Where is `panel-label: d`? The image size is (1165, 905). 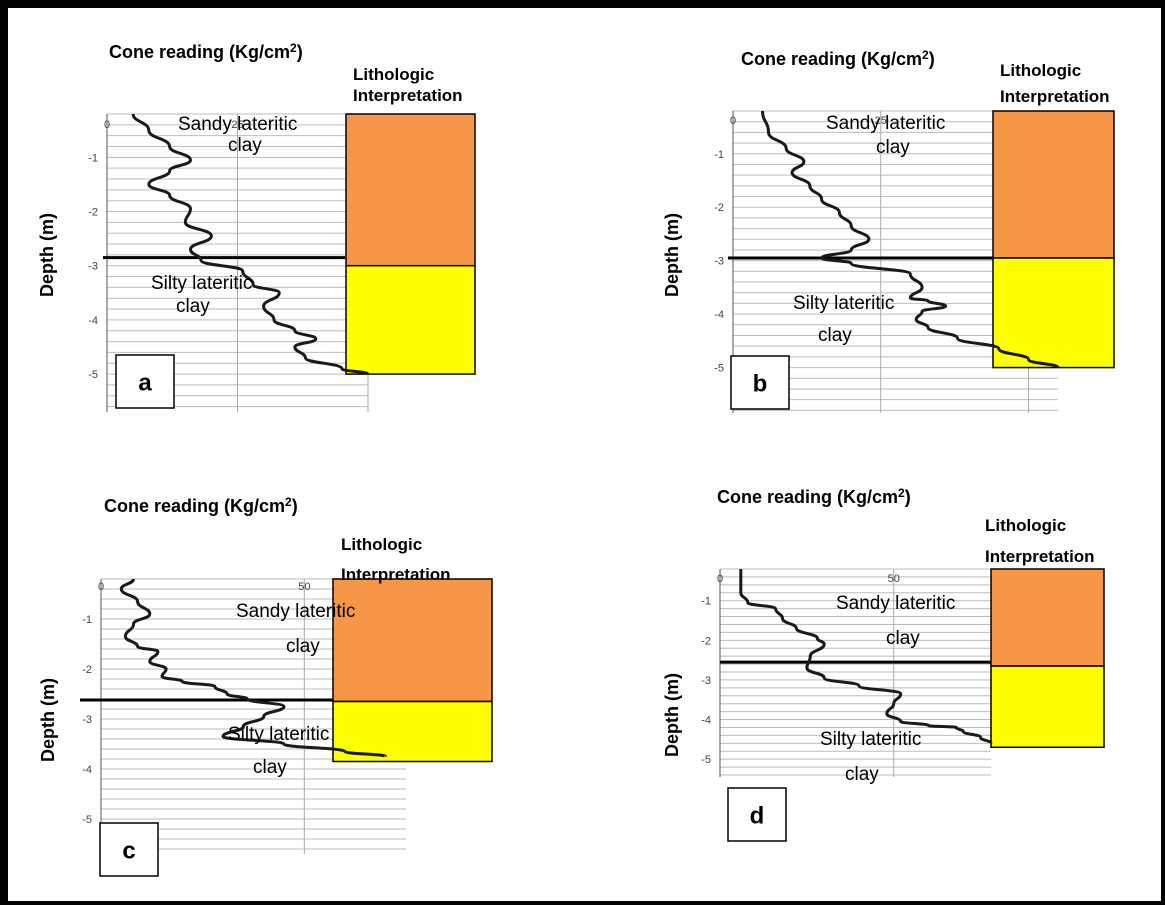 panel-label: d is located at coordinates (757, 816).